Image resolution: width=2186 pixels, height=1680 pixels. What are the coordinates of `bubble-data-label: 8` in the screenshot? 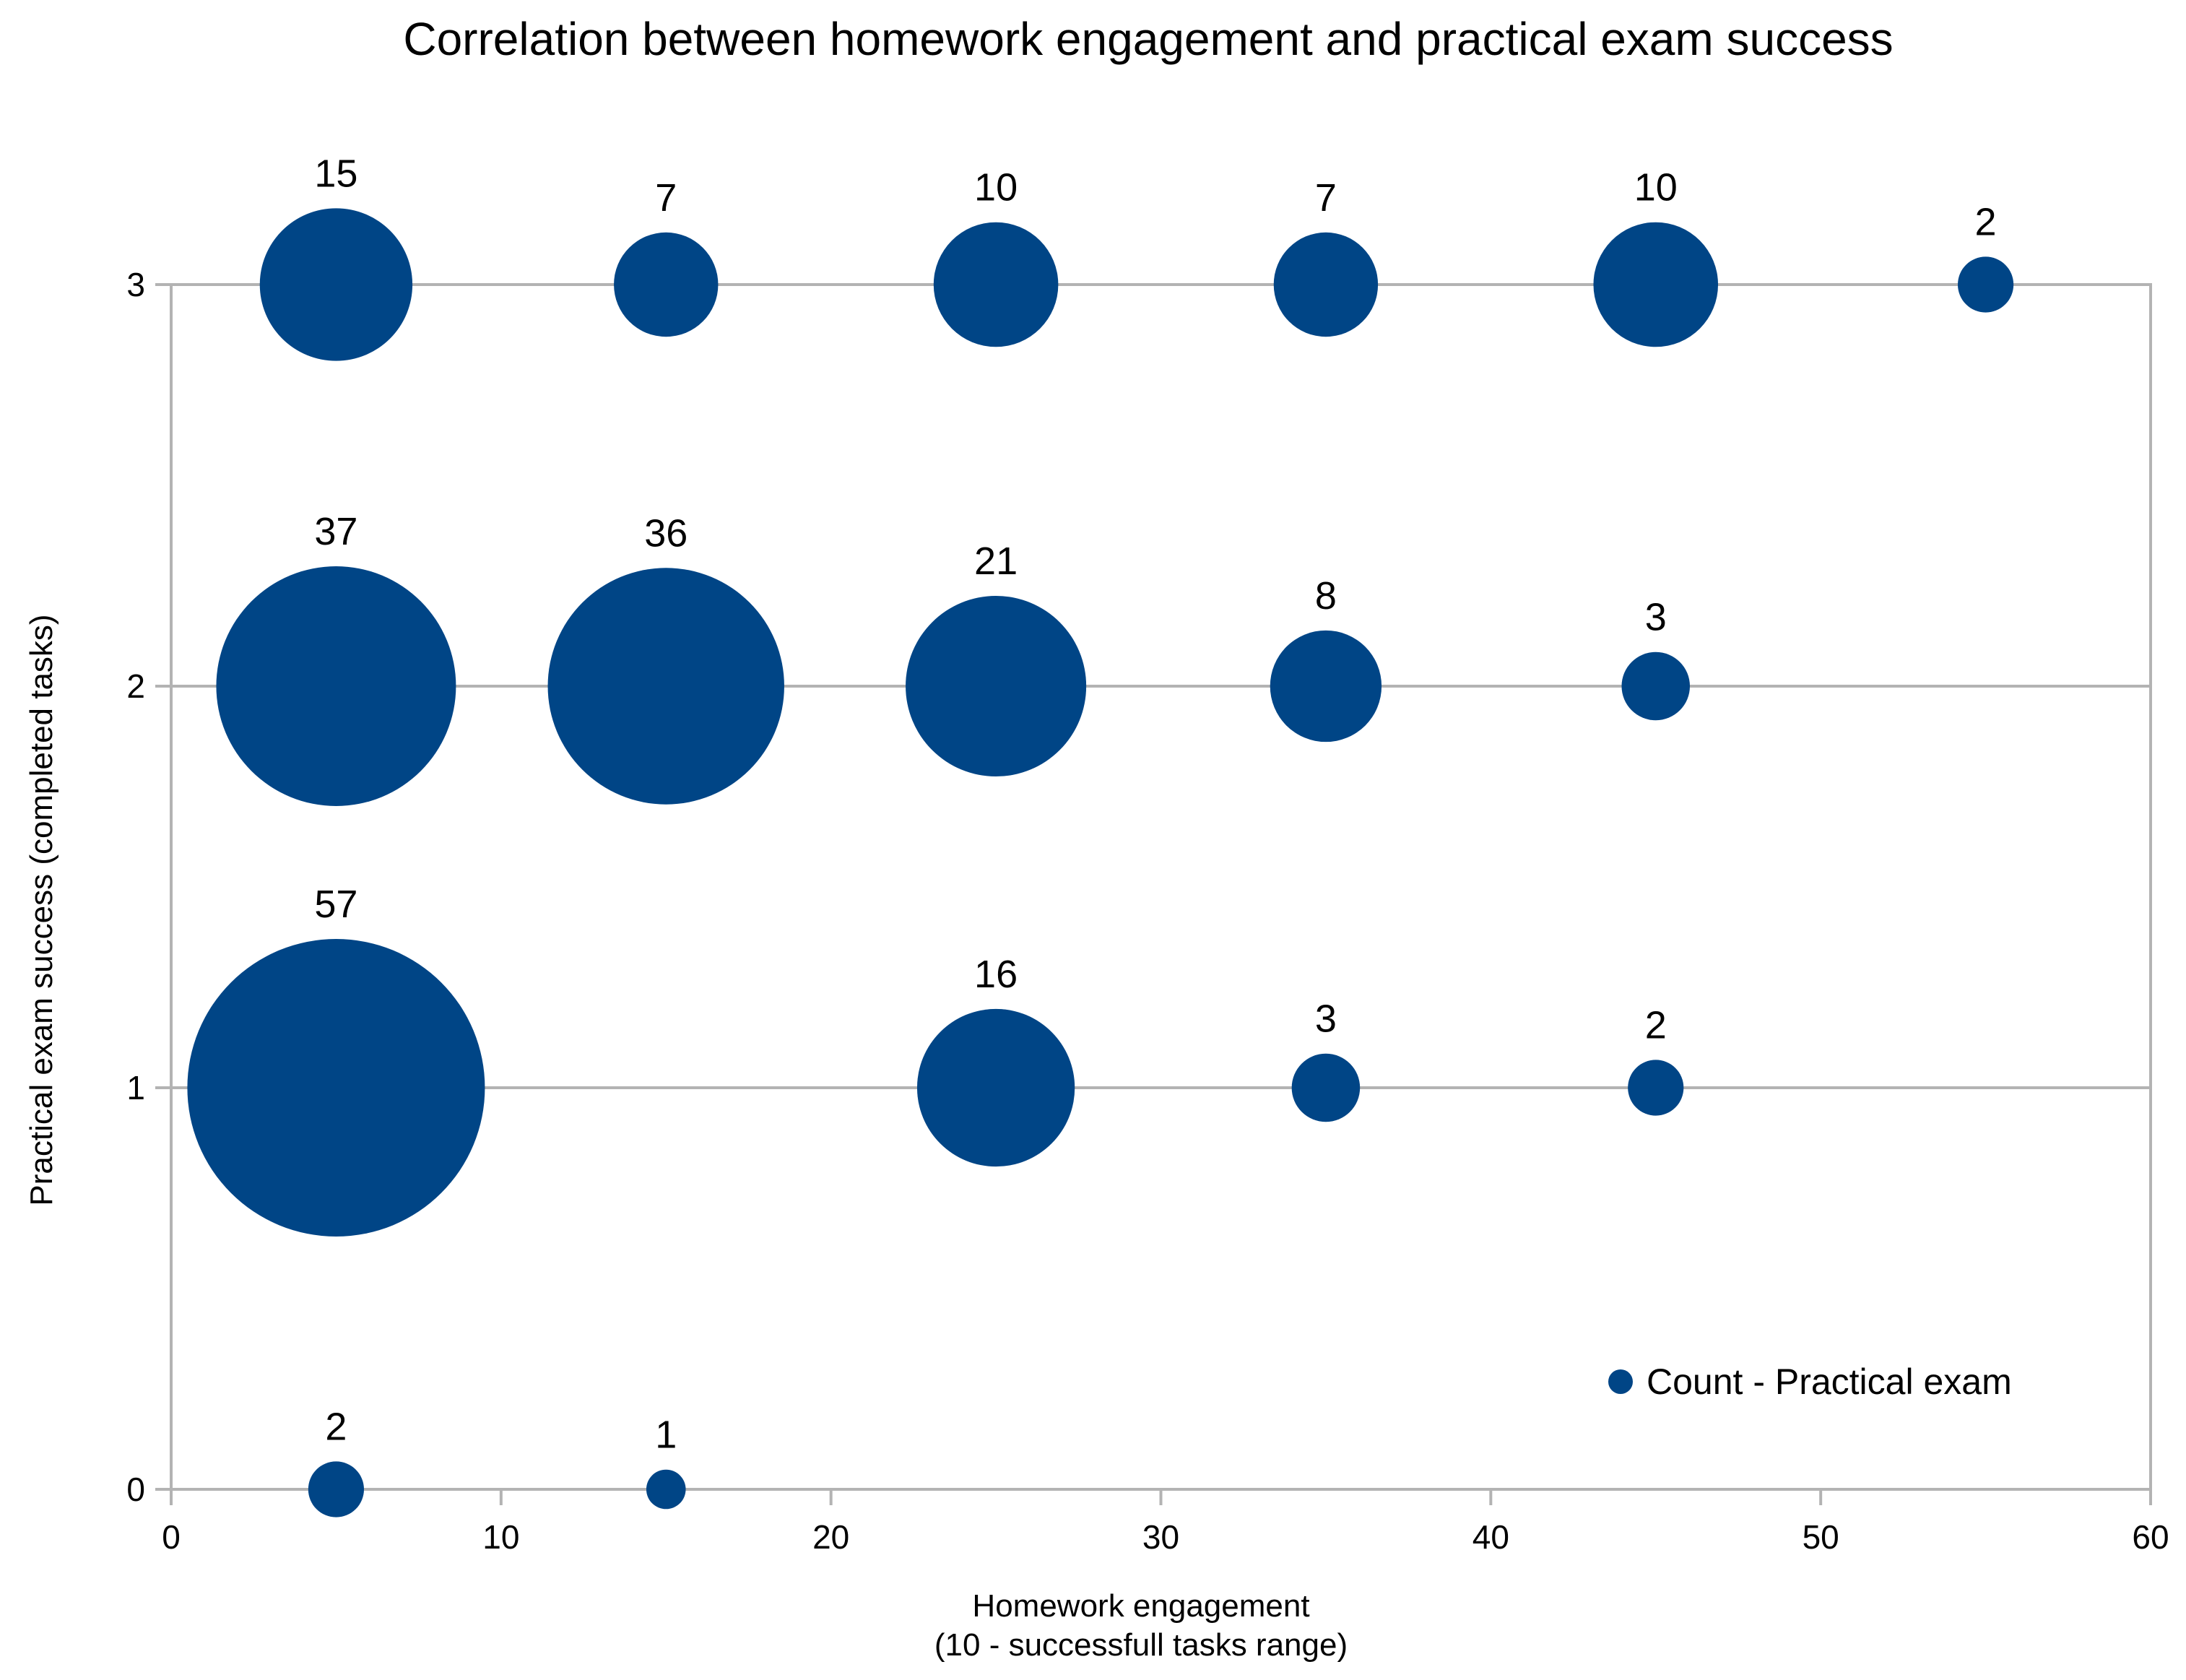 It's located at (1326, 596).